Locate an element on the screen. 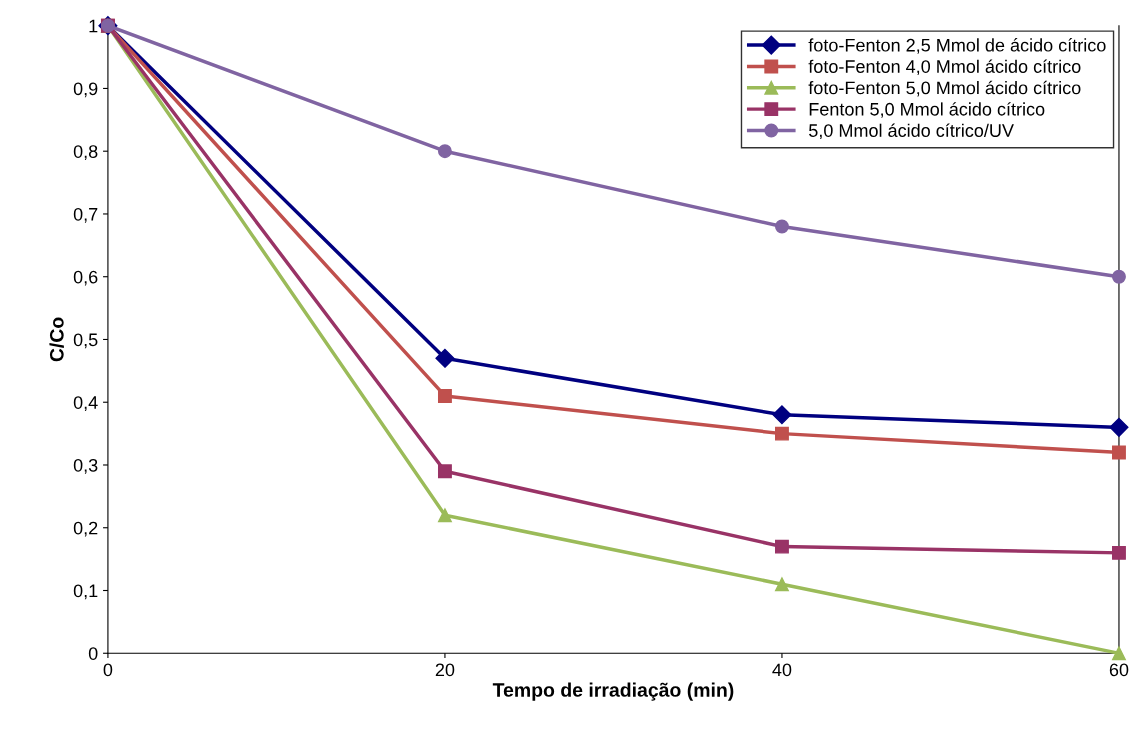 This screenshot has width=1136, height=734. y-tick-label: 0 is located at coordinates (93, 653).